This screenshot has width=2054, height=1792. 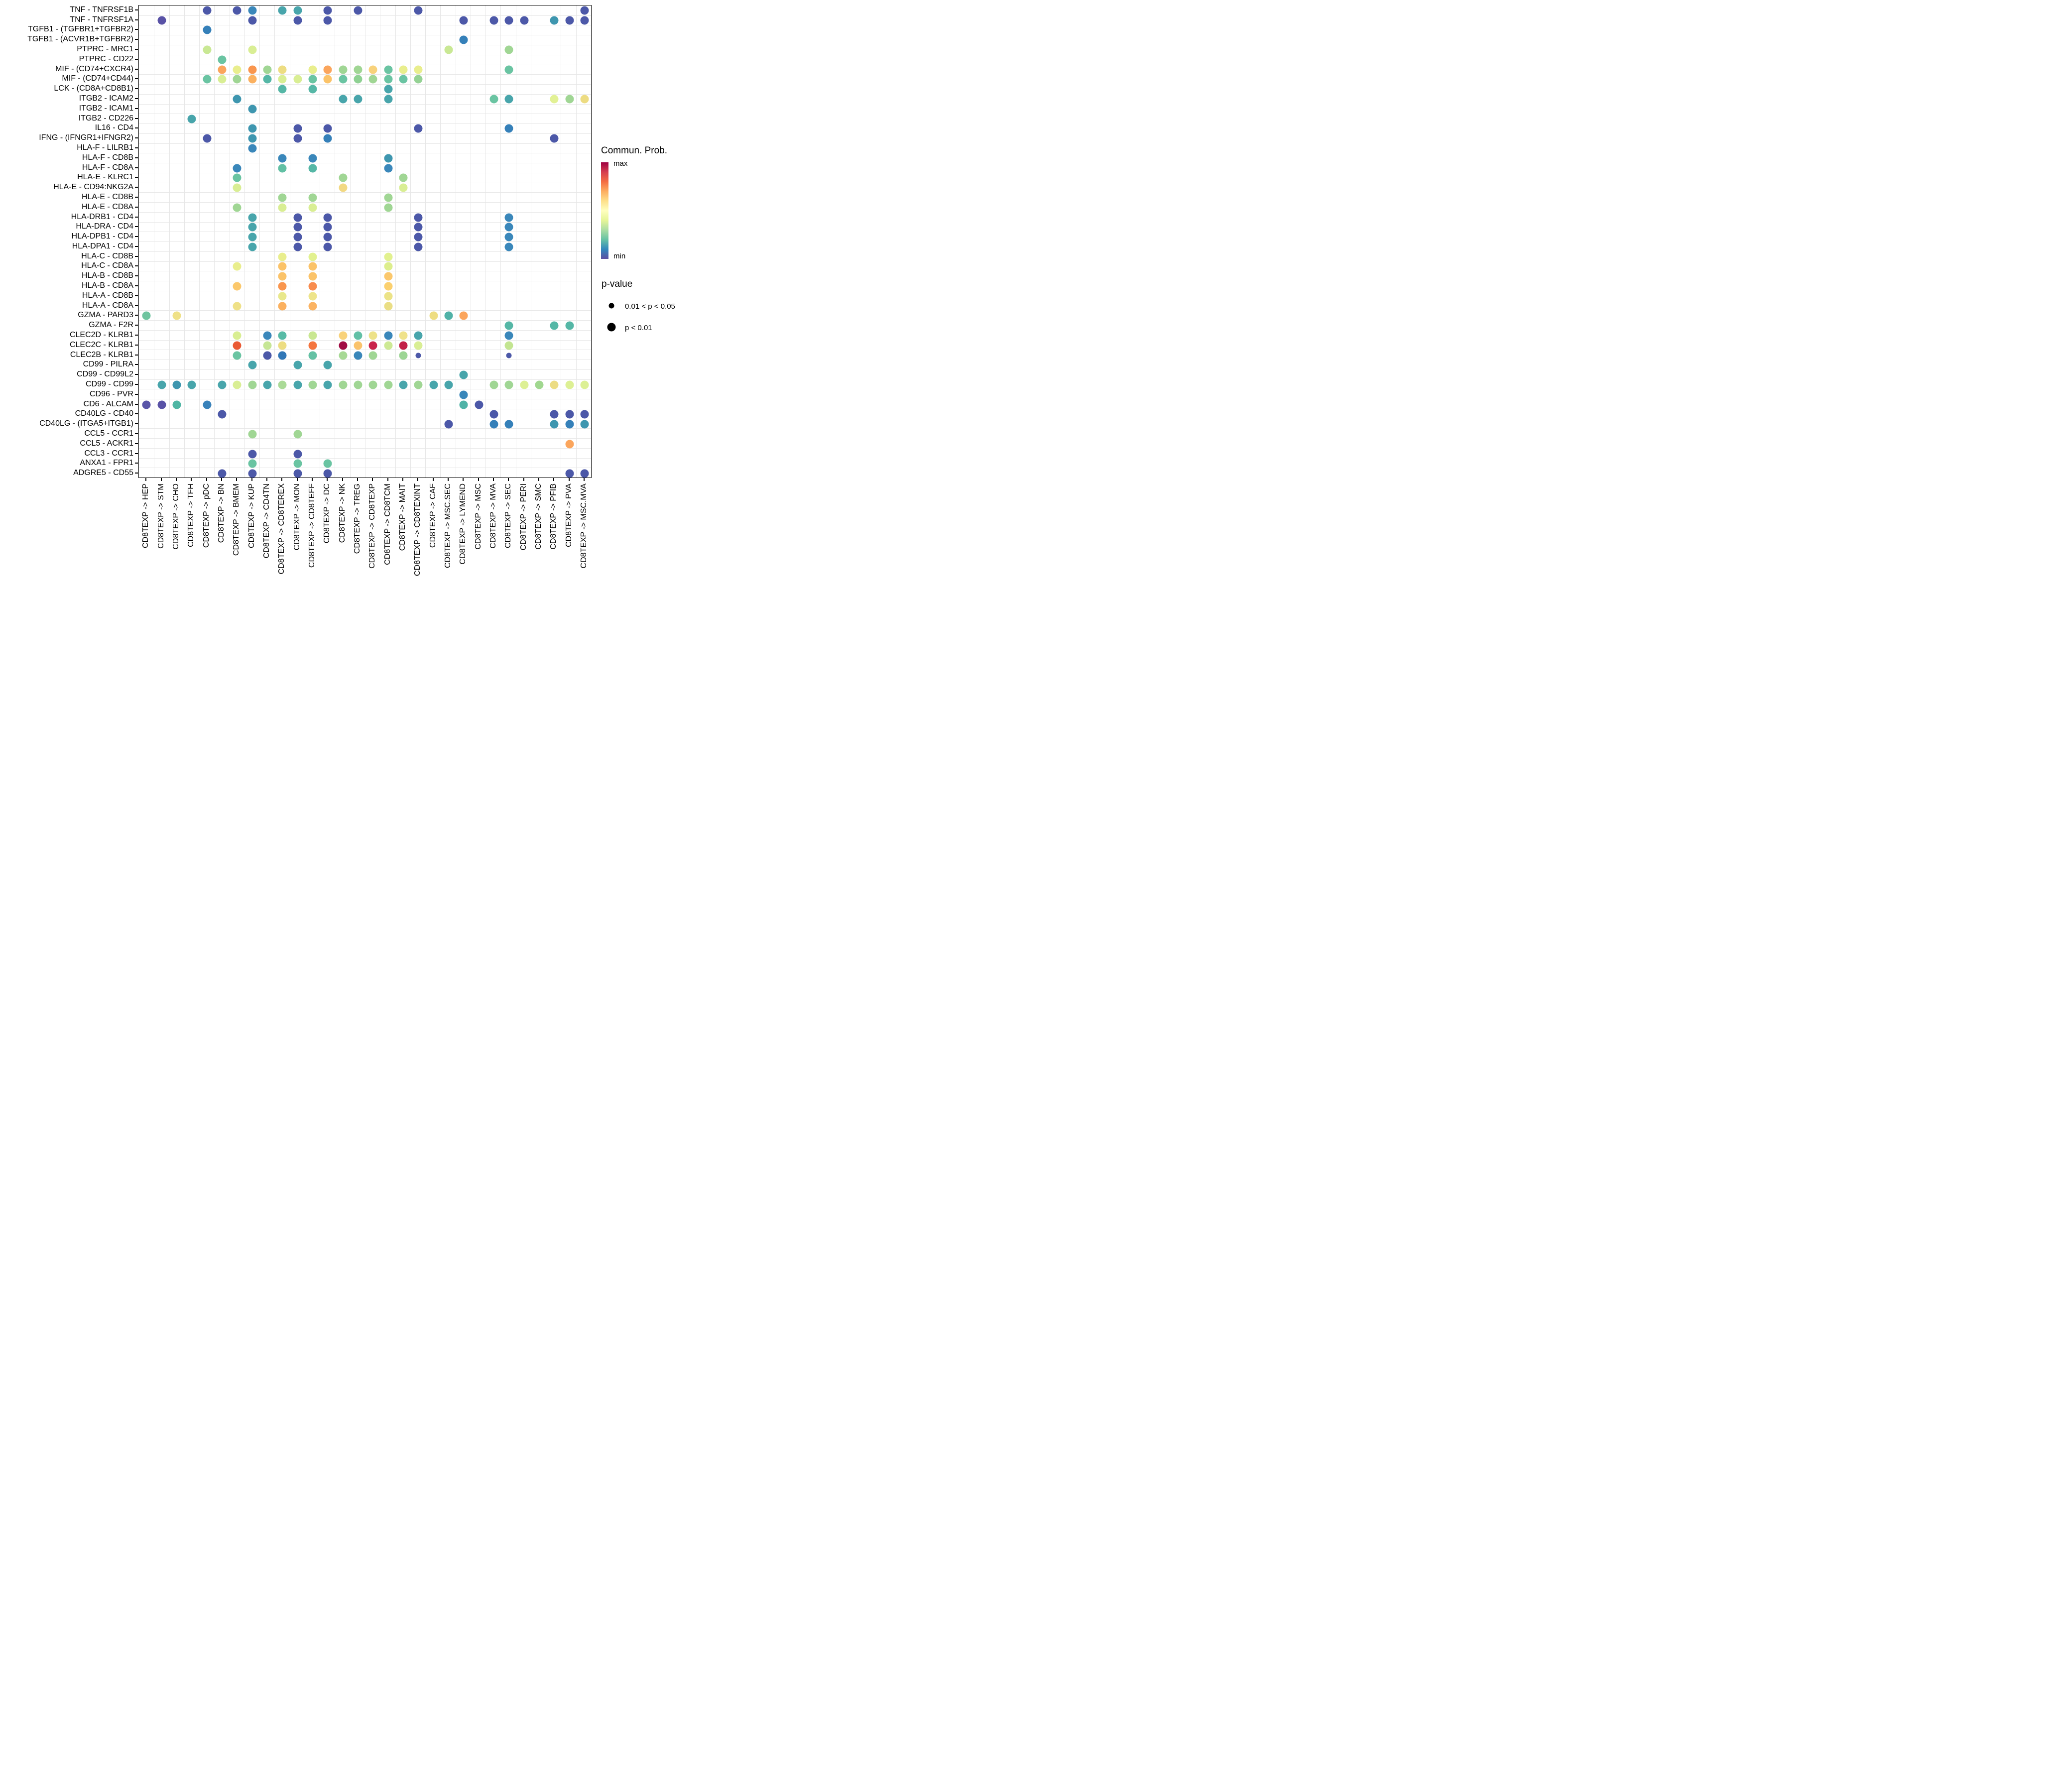 What do you see at coordinates (107, 157) in the screenshot?
I see `y-axis-label: HLA-F - CD8B` at bounding box center [107, 157].